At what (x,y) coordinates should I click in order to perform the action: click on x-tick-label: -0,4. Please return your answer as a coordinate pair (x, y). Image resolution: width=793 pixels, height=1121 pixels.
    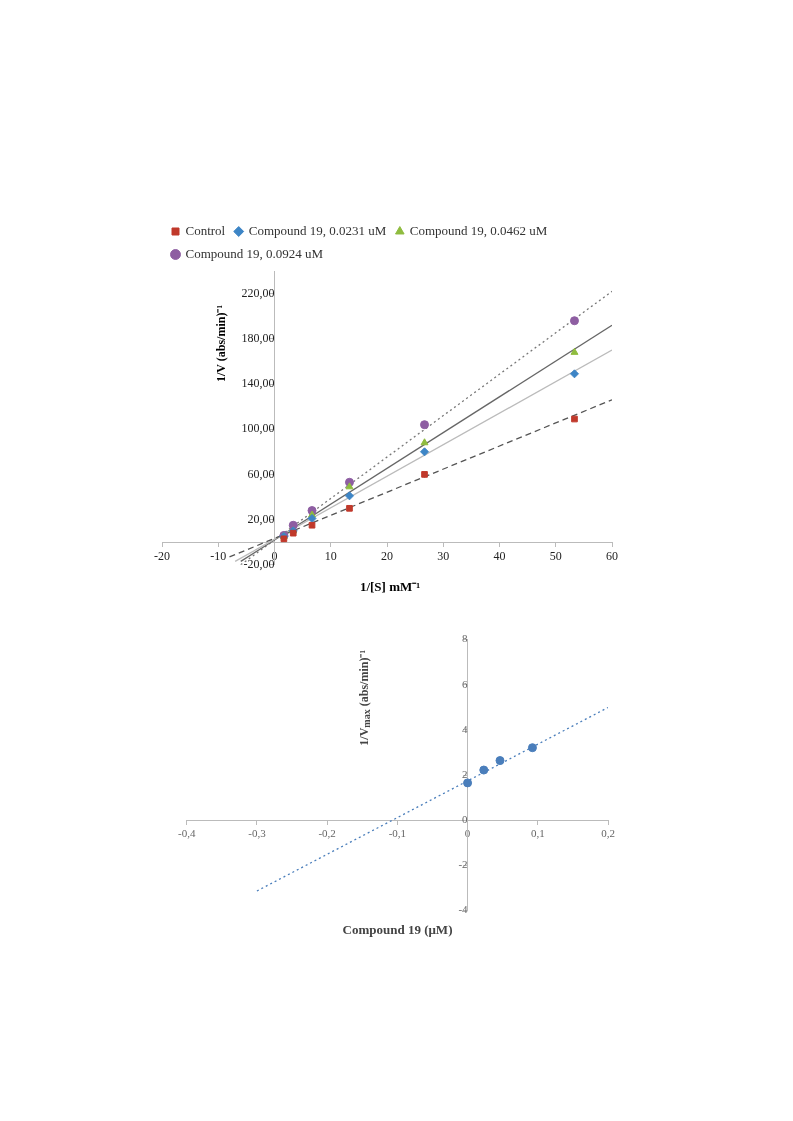
    Looking at the image, I should click on (187, 832).